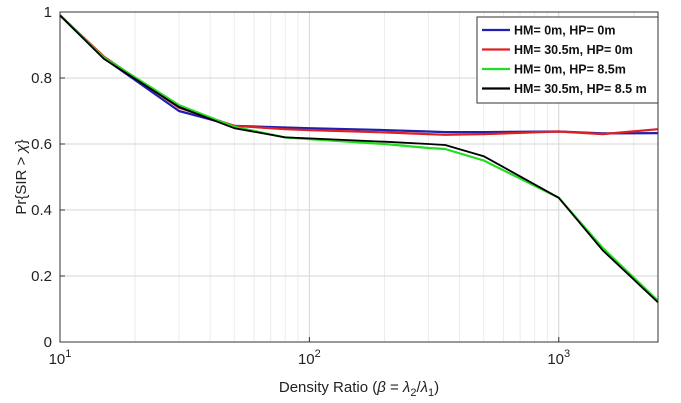  What do you see at coordinates (41, 78) in the screenshot?
I see `y-tick-label: 0.8` at bounding box center [41, 78].